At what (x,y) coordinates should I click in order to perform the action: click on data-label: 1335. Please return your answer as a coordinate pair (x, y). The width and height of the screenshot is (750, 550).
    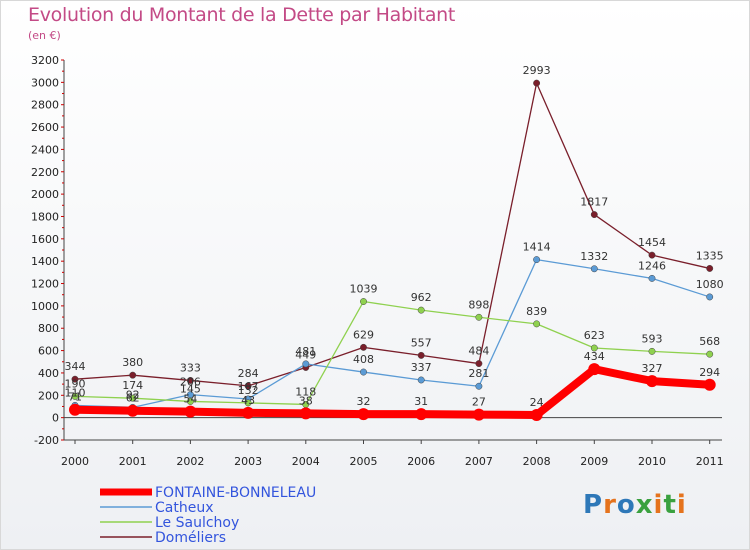
    Looking at the image, I should click on (710, 255).